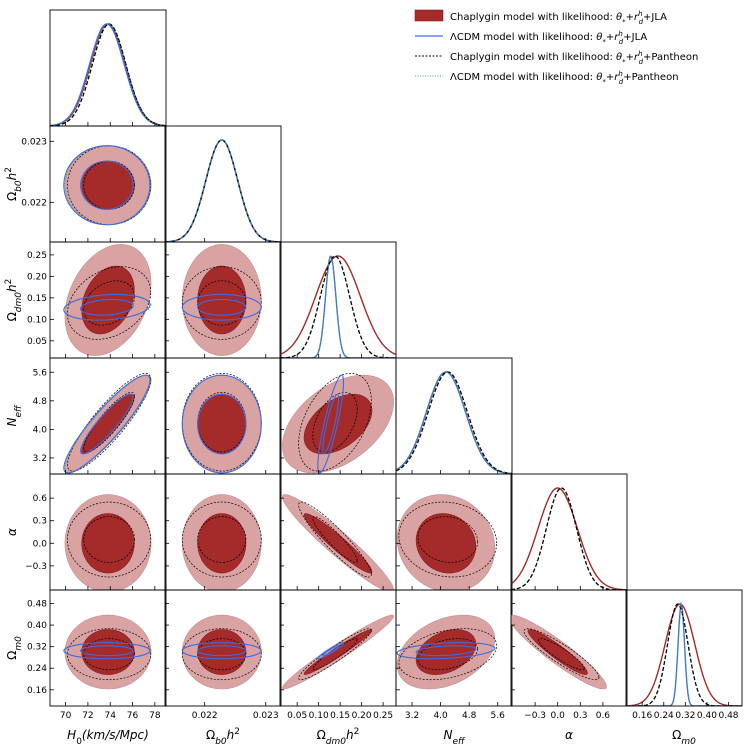 This screenshot has width=747, height=749. What do you see at coordinates (223, 737) in the screenshot?
I see `x-axis-label-ombh2: Ωb0h2` at bounding box center [223, 737].